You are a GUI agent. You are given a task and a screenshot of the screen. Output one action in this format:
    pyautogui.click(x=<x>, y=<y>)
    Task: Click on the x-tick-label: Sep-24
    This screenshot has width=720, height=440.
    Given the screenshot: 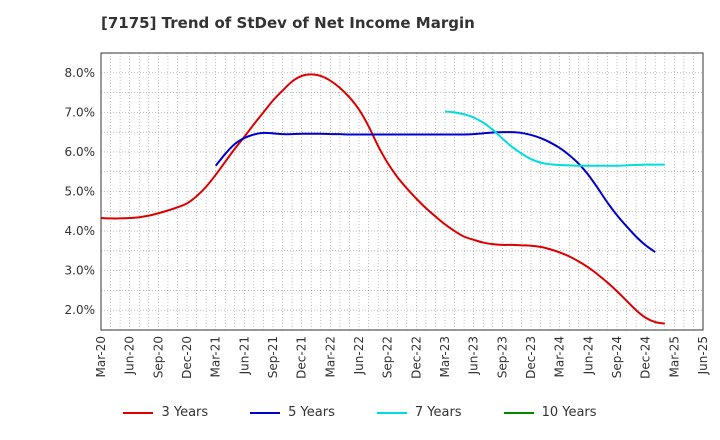 What is the action you would take?
    pyautogui.click(x=617, y=357)
    